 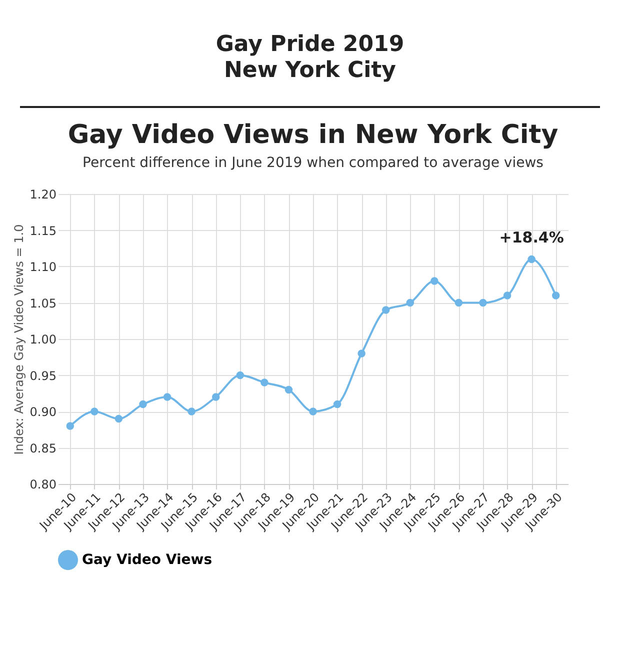 I want to click on y-tick-label: 0.80, so click(x=43, y=485).